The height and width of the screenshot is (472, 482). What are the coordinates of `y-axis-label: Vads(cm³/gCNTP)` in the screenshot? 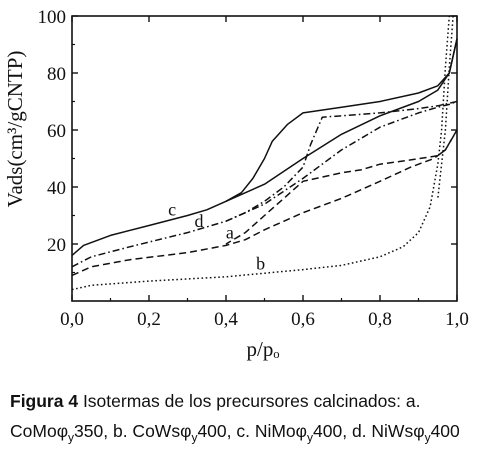 It's located at (15, 129).